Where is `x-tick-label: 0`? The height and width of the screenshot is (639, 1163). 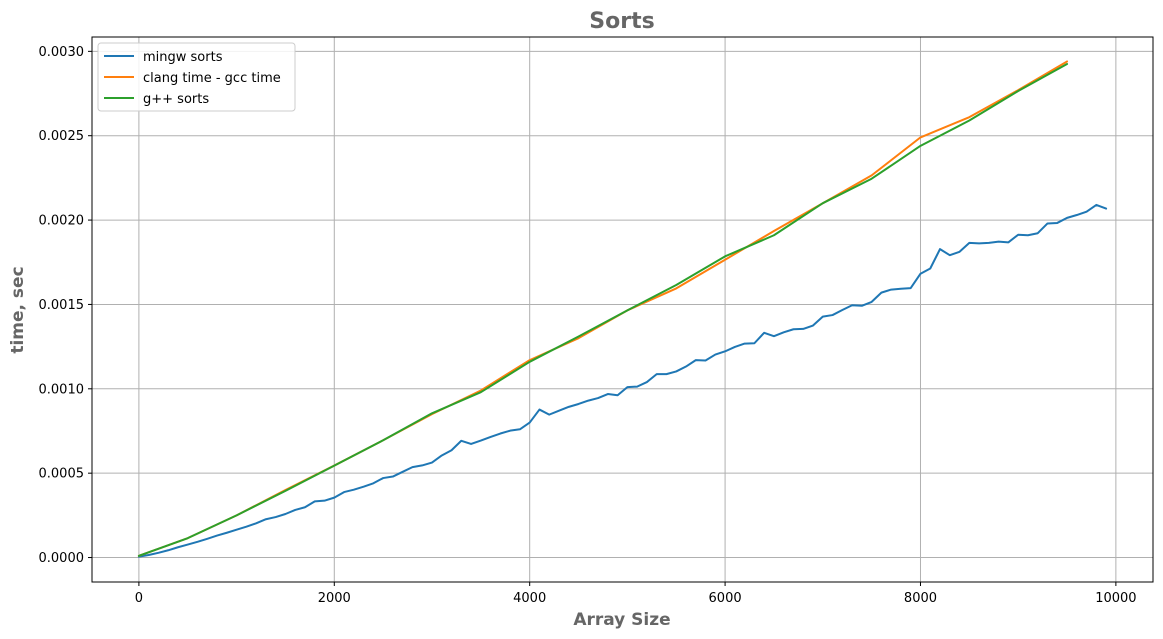 x-tick-label: 0 is located at coordinates (139, 598).